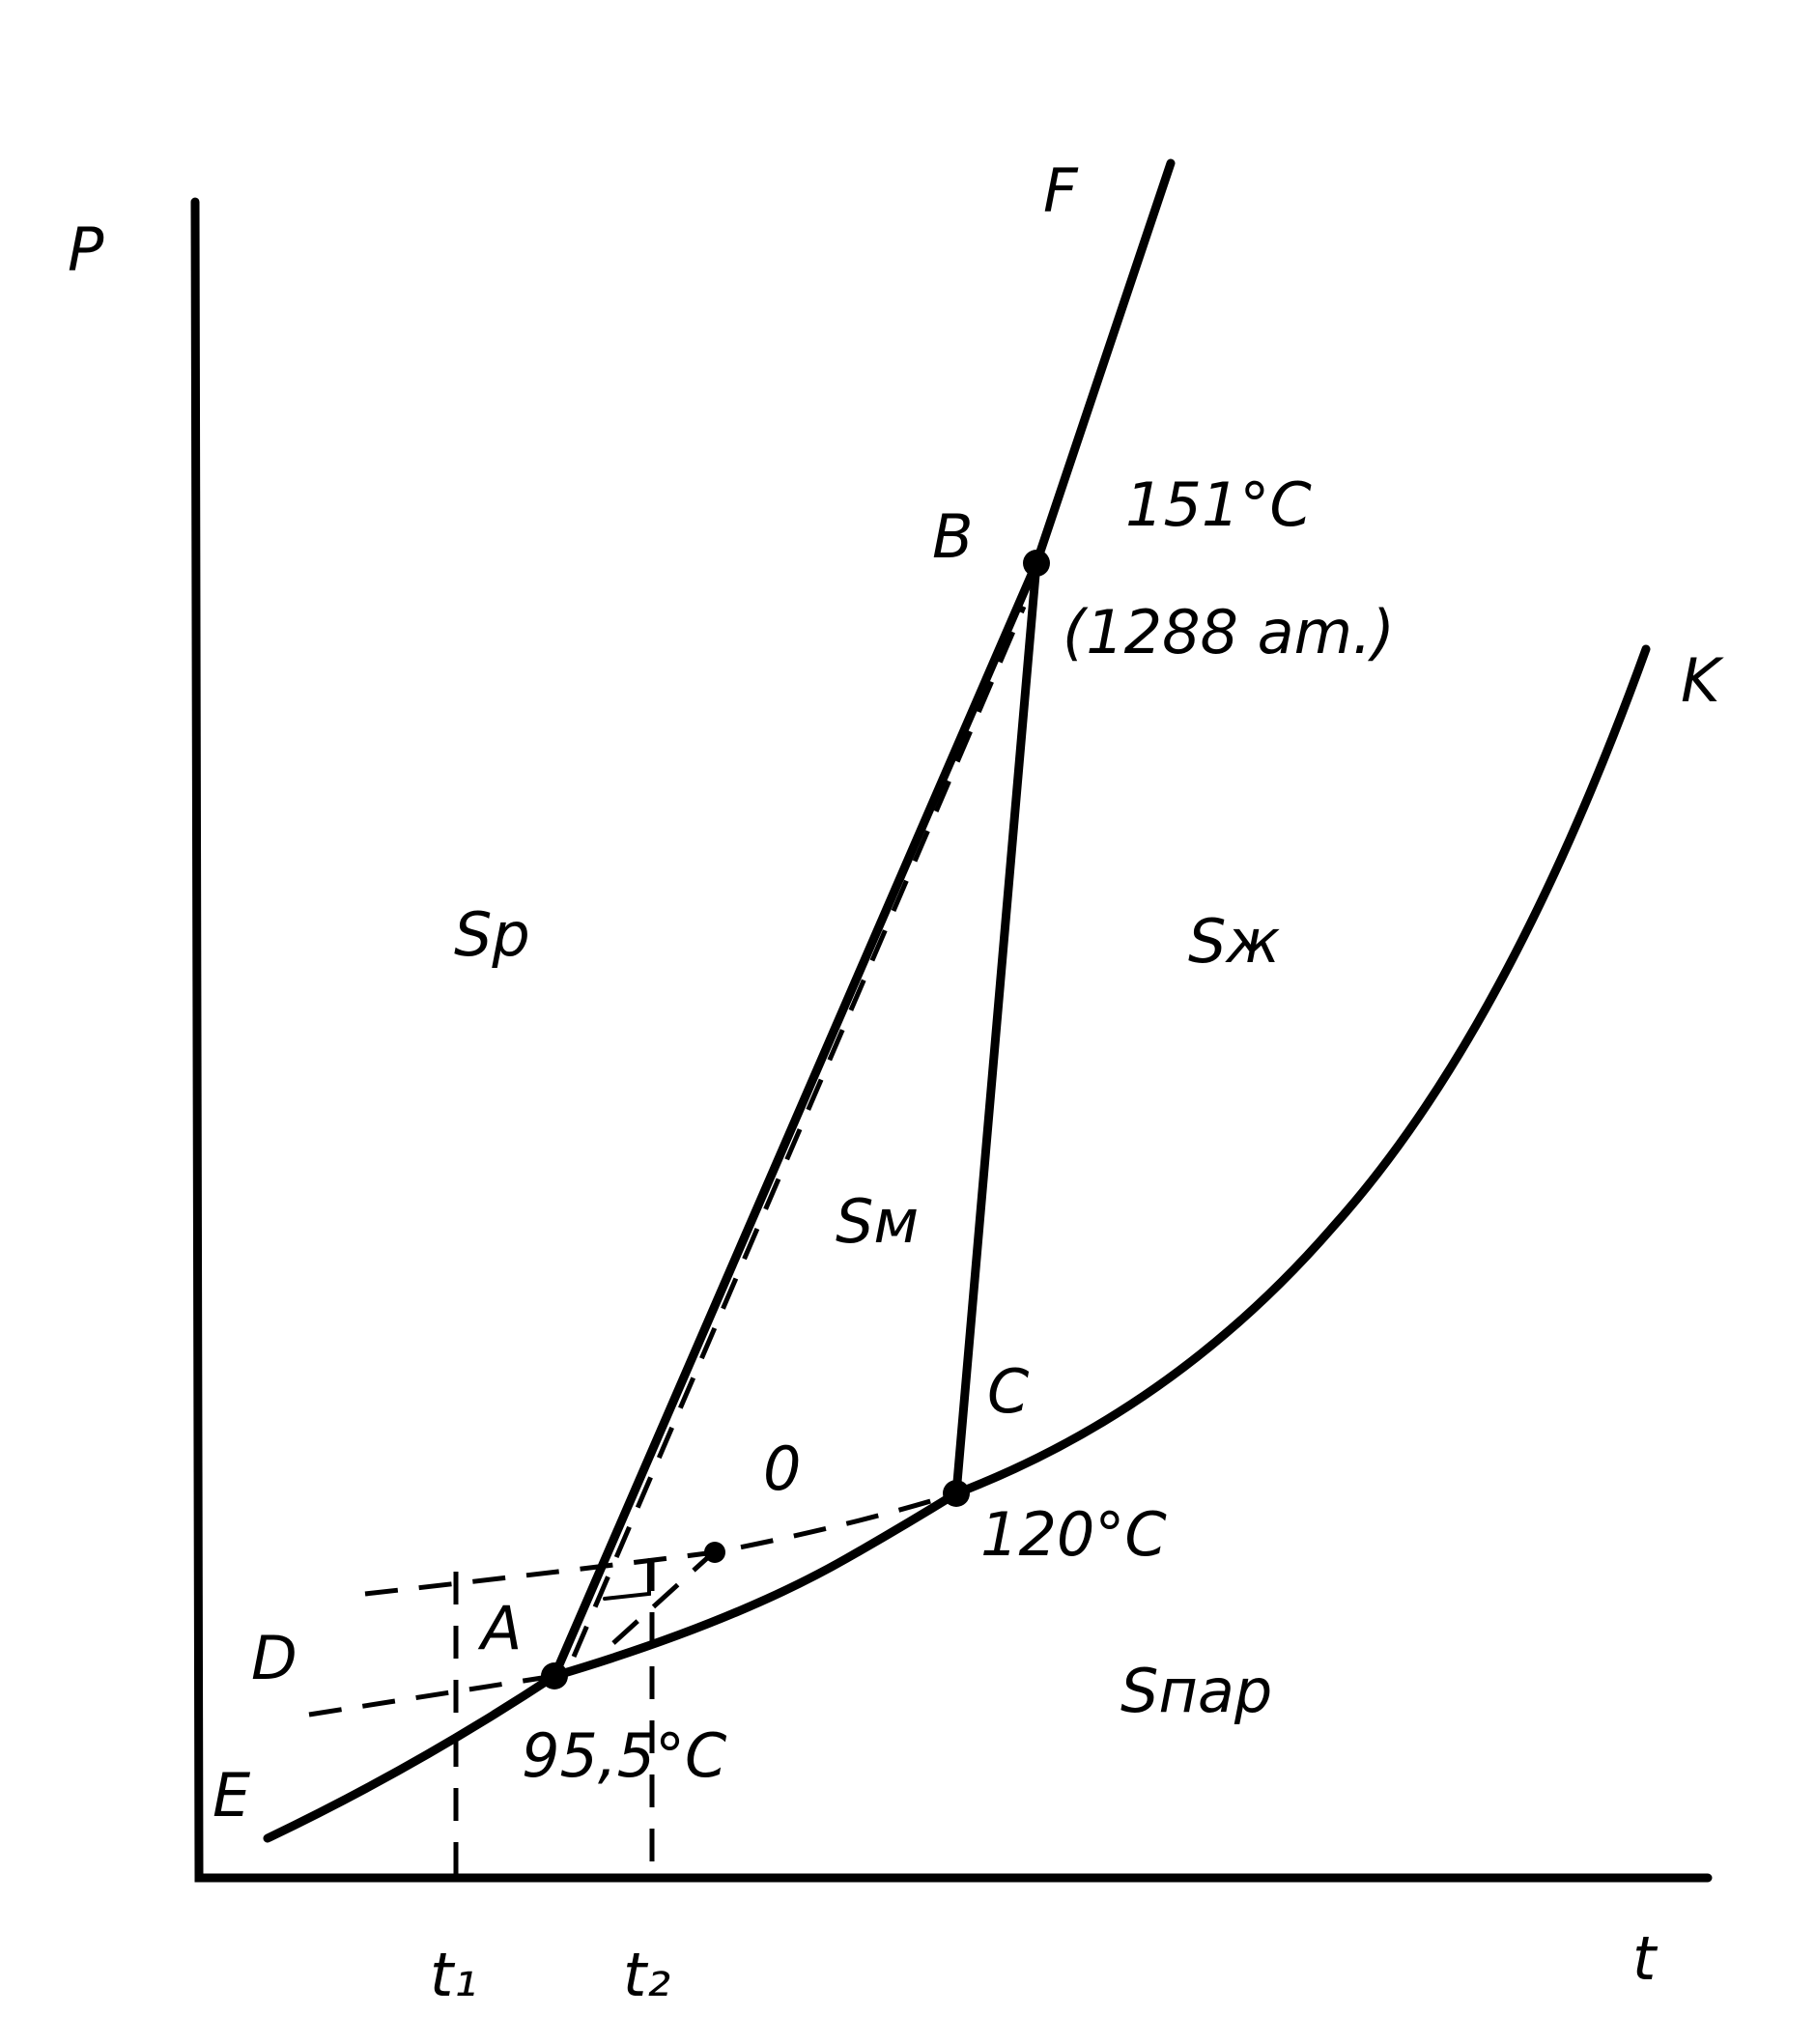 The image size is (1815, 2044). Describe the element at coordinates (1234, 942) in the screenshot. I see `region-label: Sж` at that location.